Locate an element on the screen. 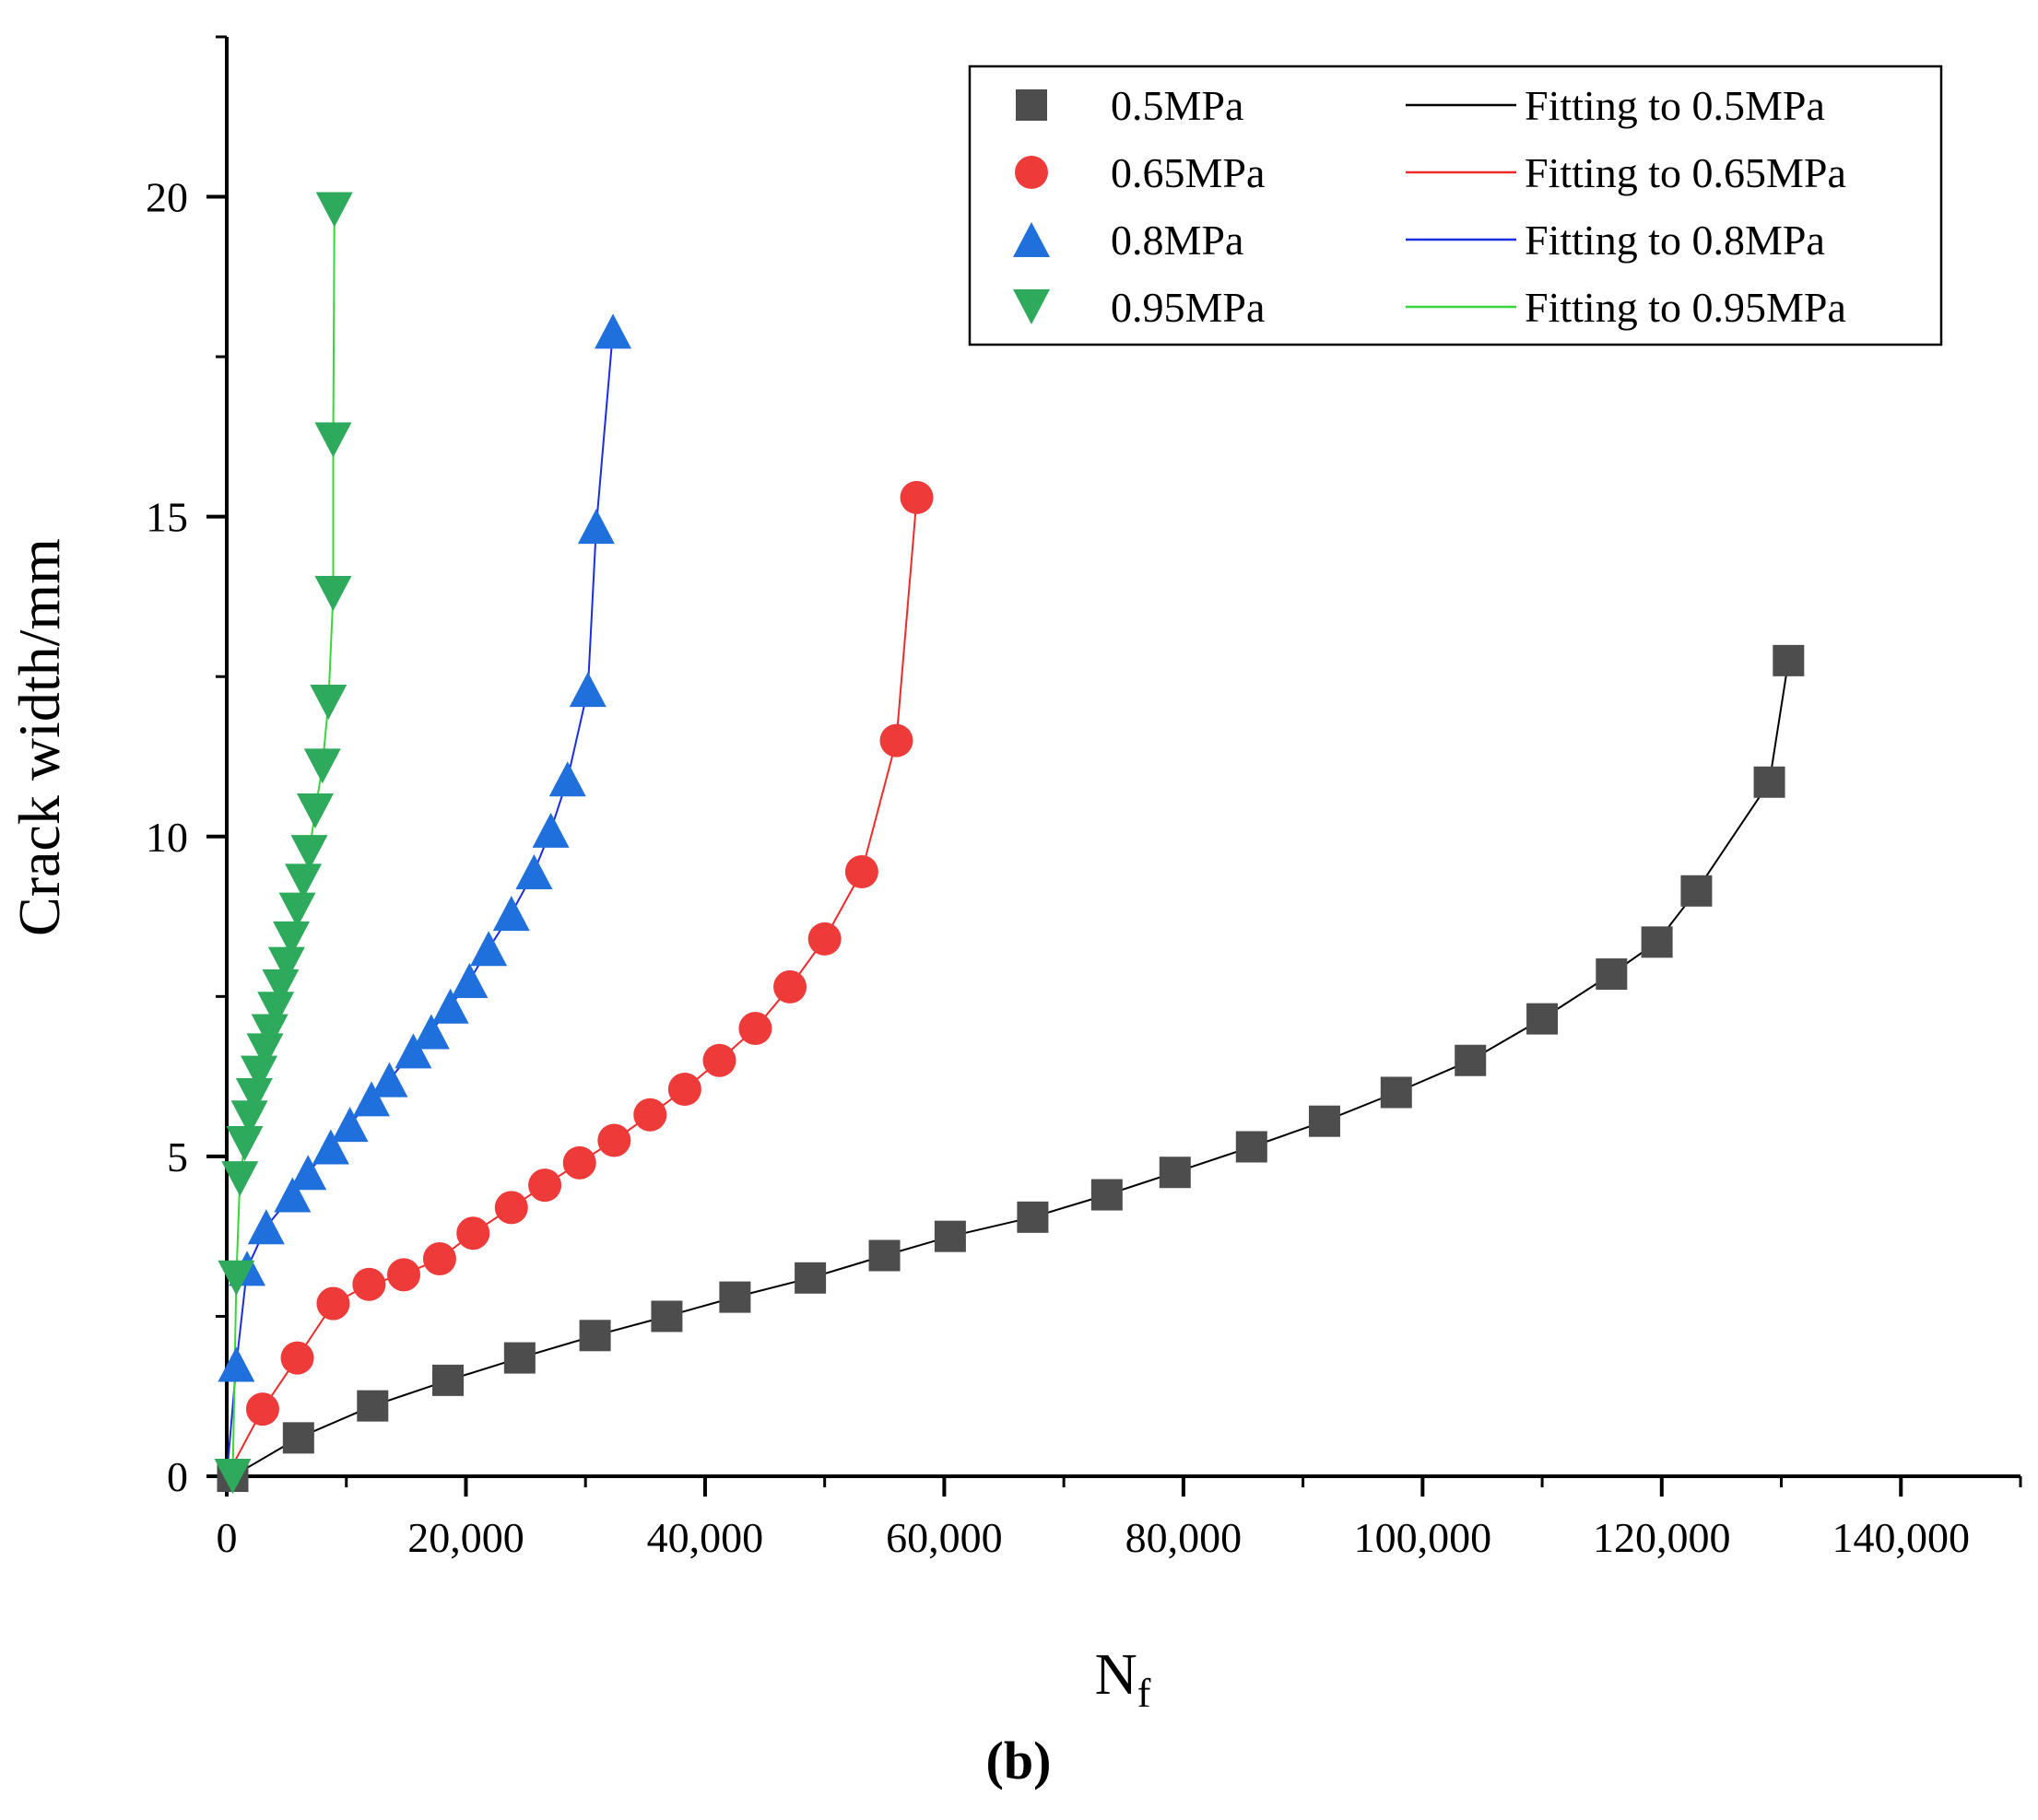 This screenshot has height=1820, width=2038. legend-label: 0.95MPa is located at coordinates (1188, 307).